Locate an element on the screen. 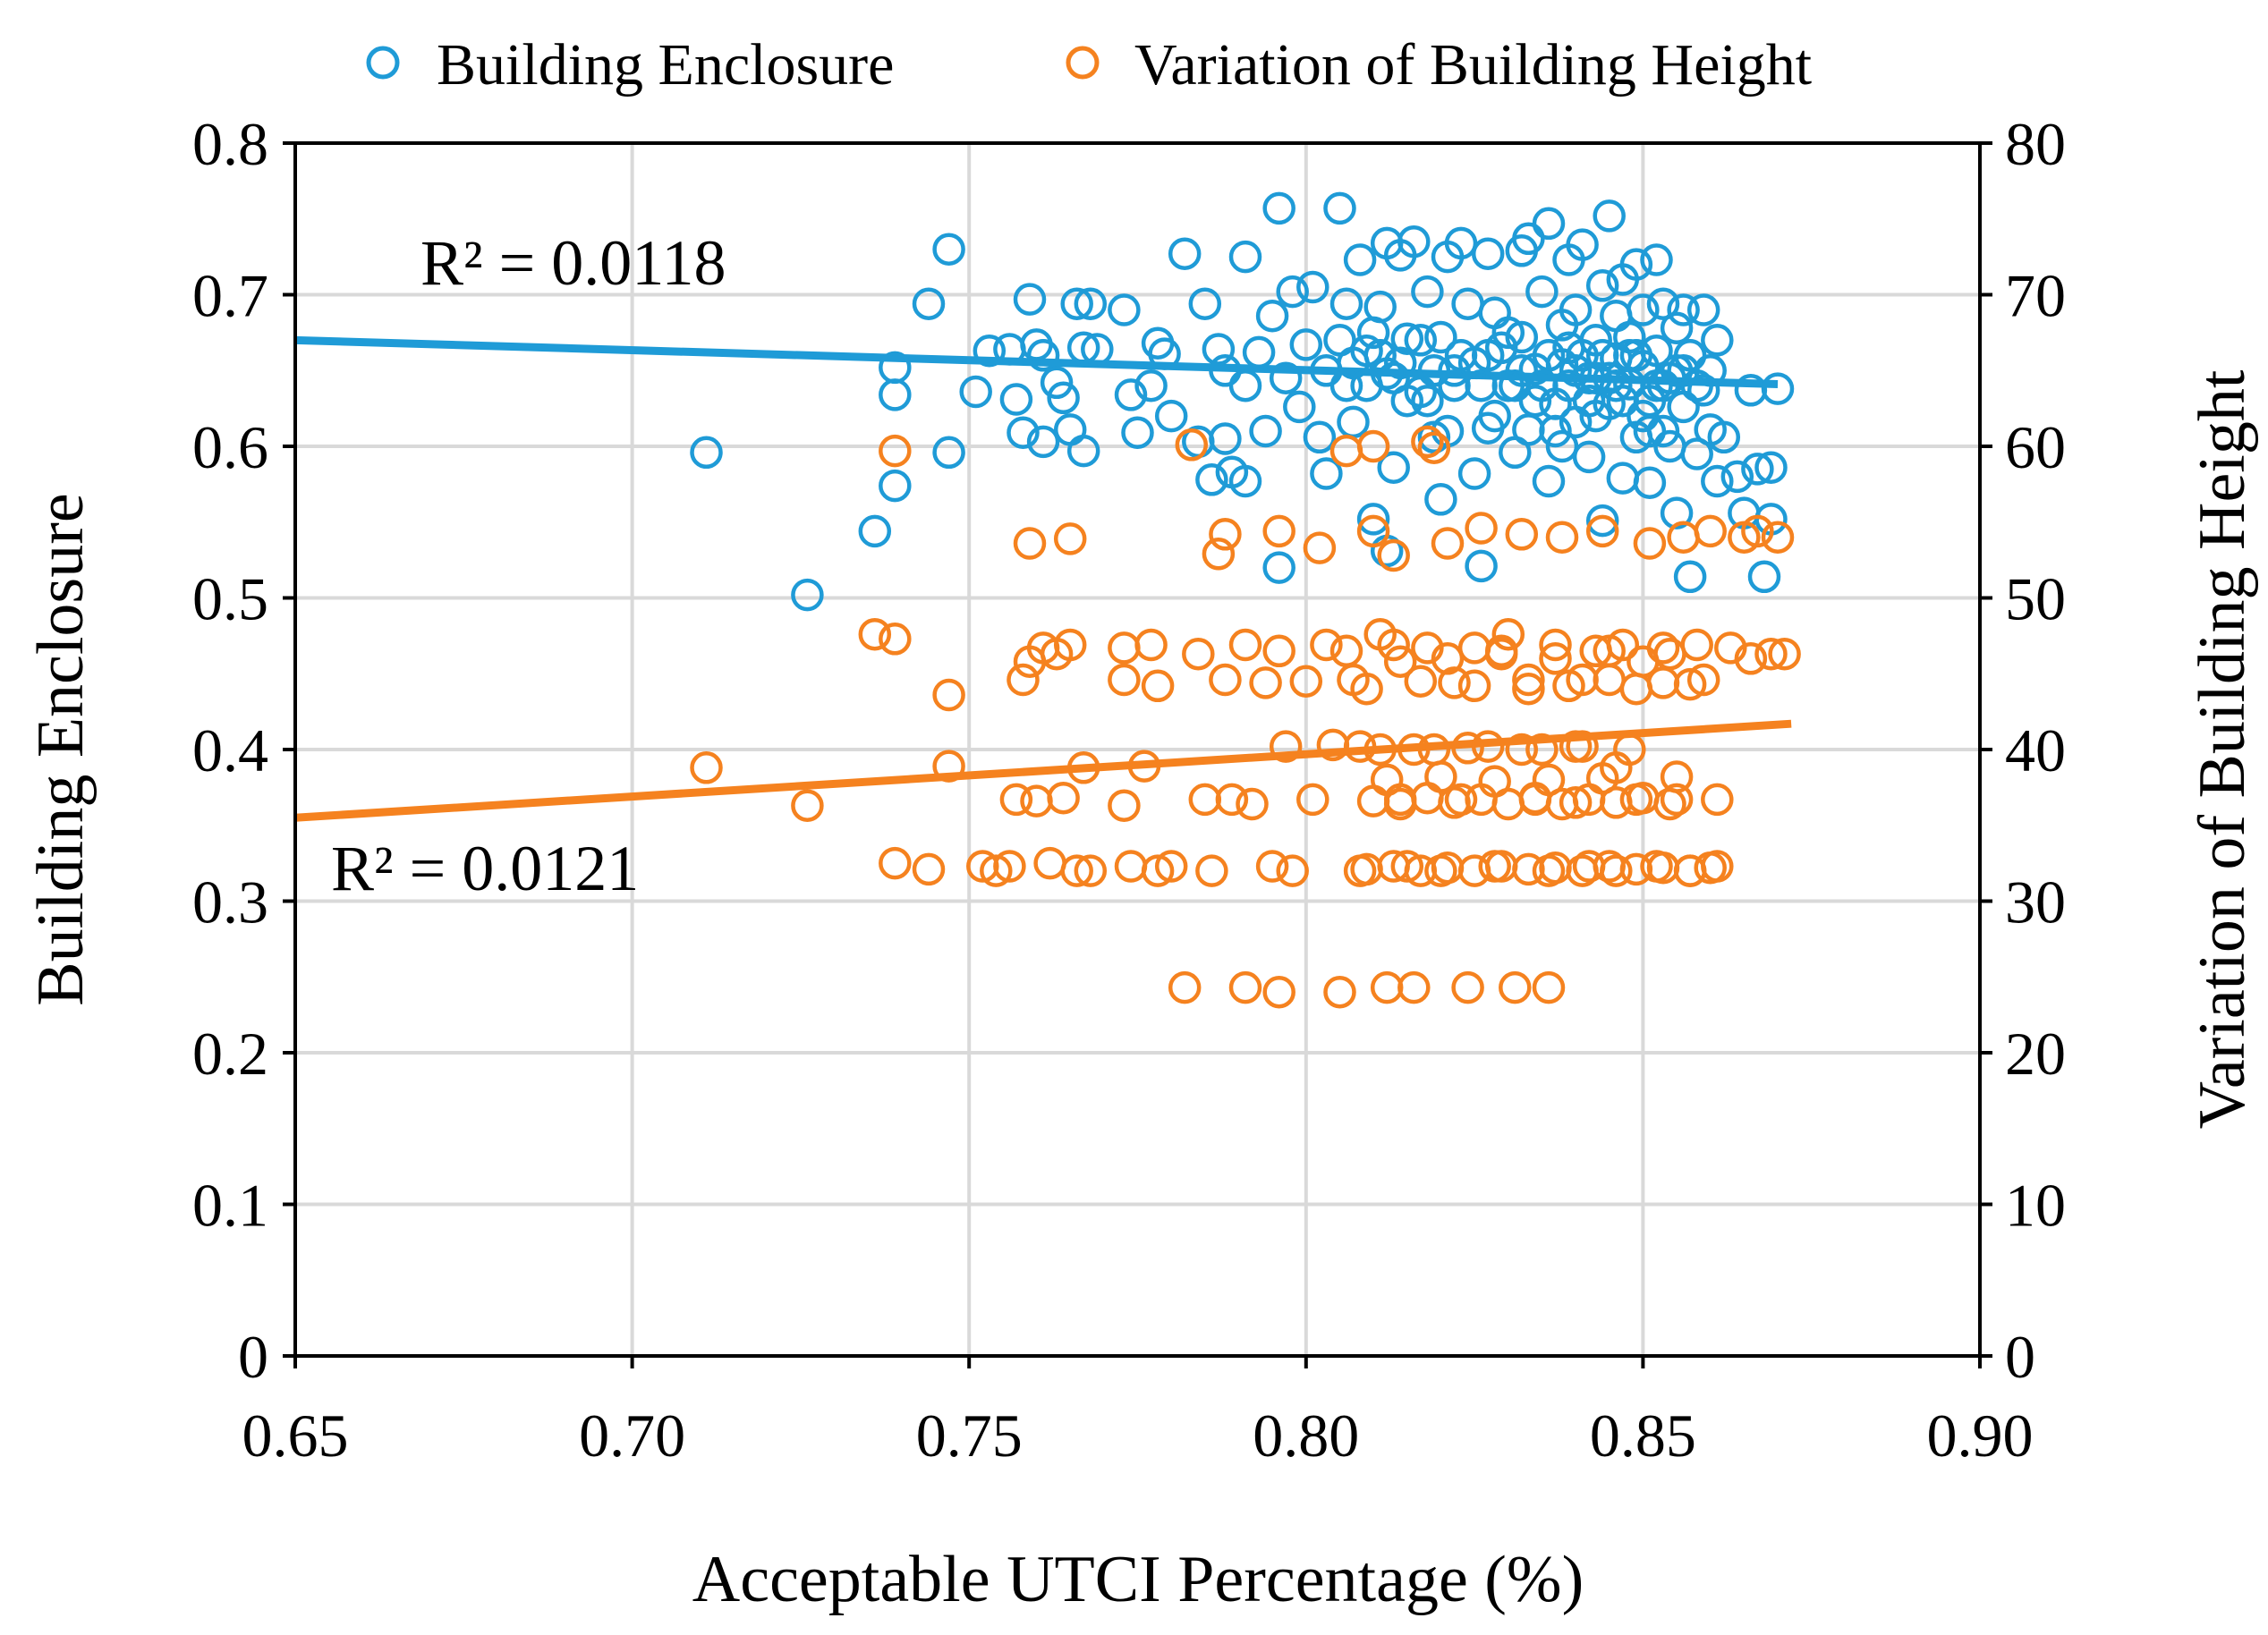 The width and height of the screenshot is (2268, 1635). y-tick-label: 0.2 is located at coordinates (230, 1054).